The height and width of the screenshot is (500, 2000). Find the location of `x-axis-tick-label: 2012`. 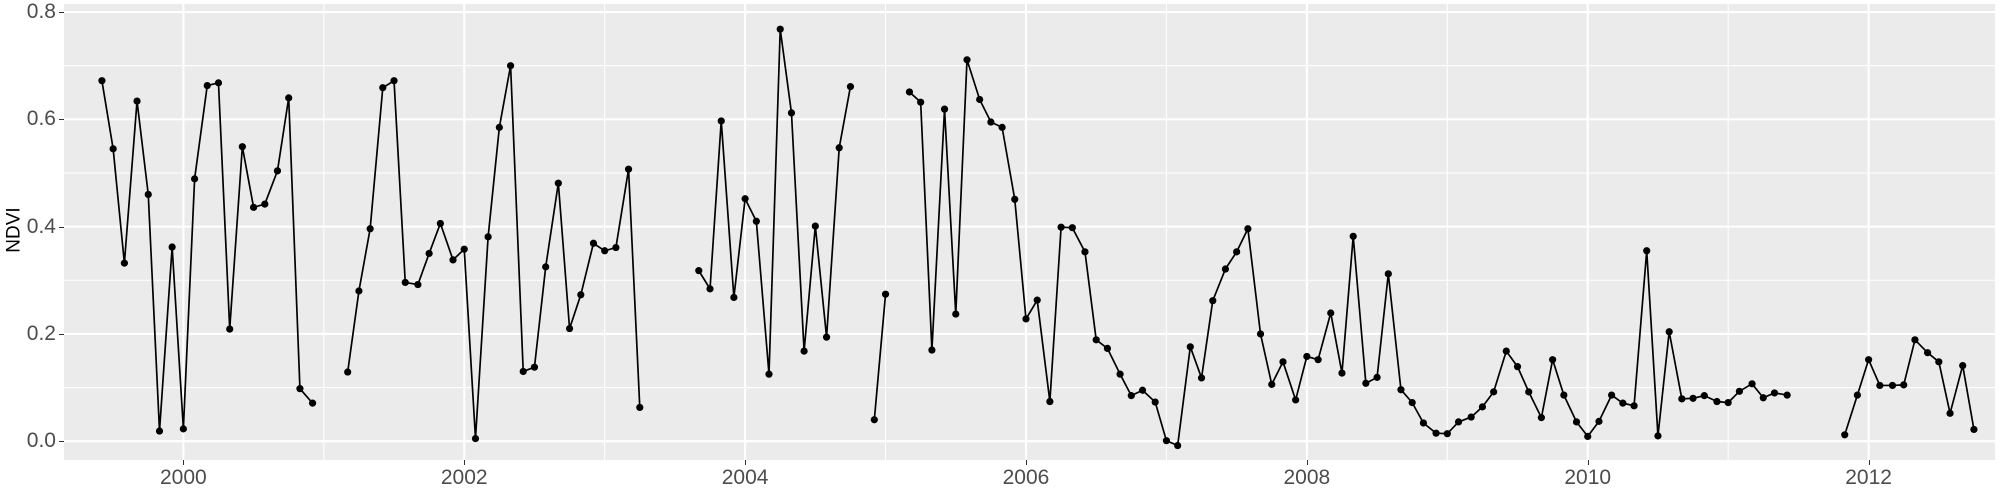

x-axis-tick-label: 2012 is located at coordinates (1868, 477).